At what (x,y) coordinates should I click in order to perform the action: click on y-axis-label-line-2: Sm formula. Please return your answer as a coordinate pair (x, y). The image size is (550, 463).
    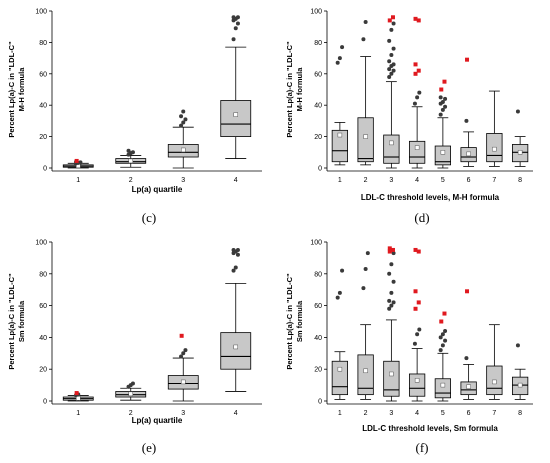
    Looking at the image, I should click on (299, 321).